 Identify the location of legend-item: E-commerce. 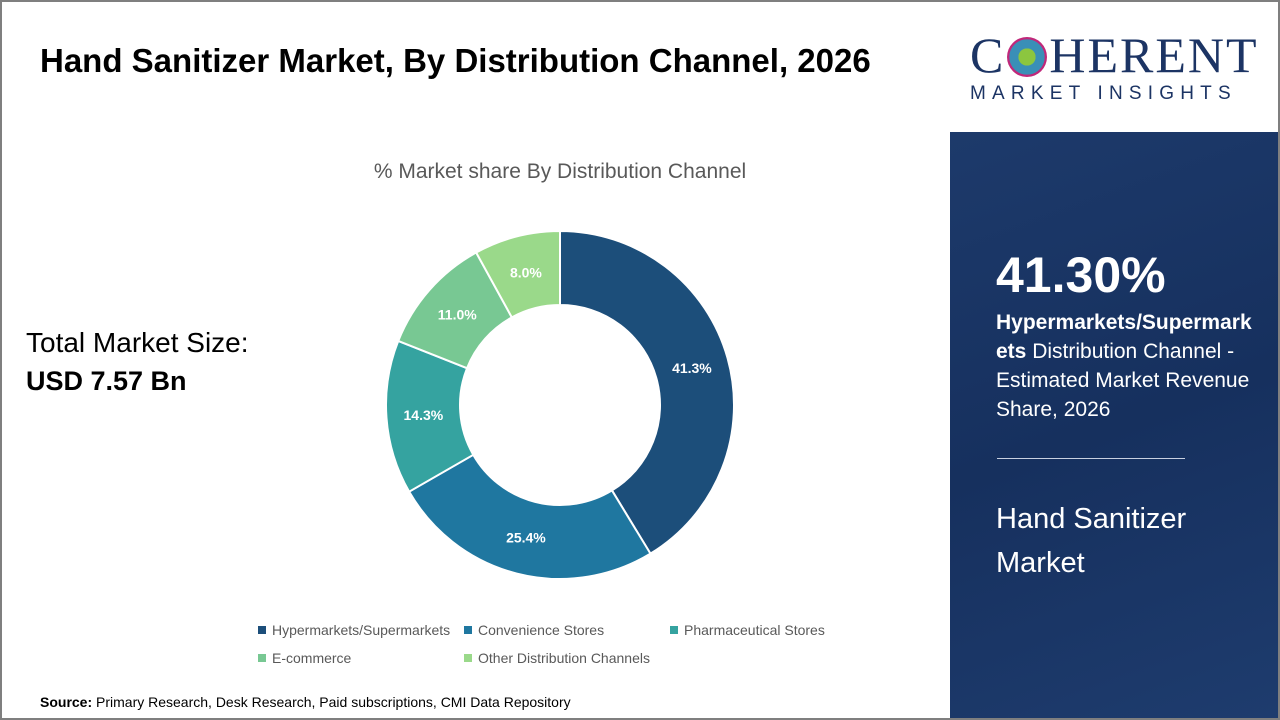
(304, 658).